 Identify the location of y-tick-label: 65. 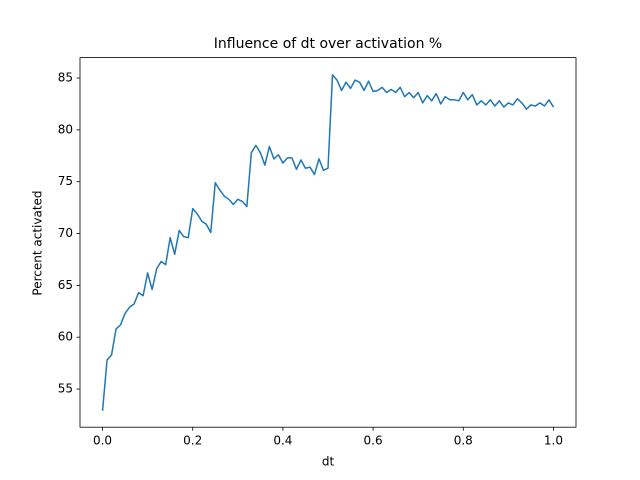
(65, 285).